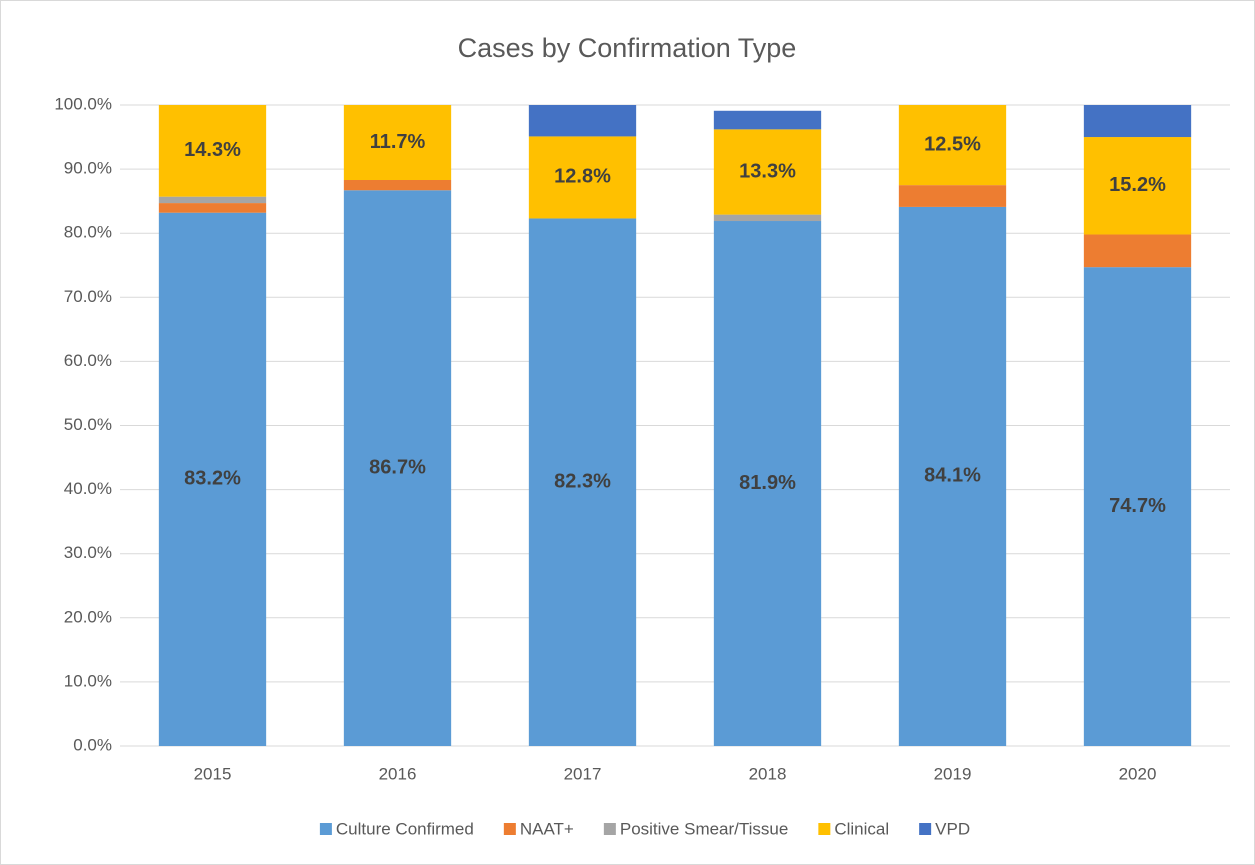  I want to click on data-label: 84.1%, so click(952, 476).